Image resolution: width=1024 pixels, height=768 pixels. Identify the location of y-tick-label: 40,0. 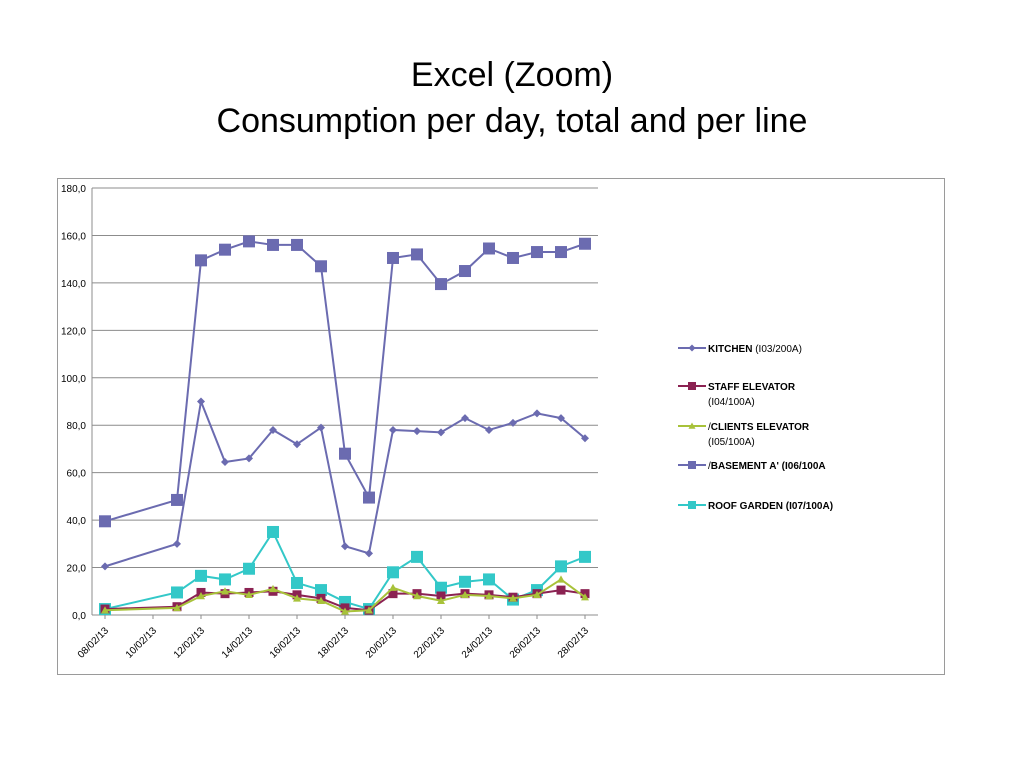
(77, 521).